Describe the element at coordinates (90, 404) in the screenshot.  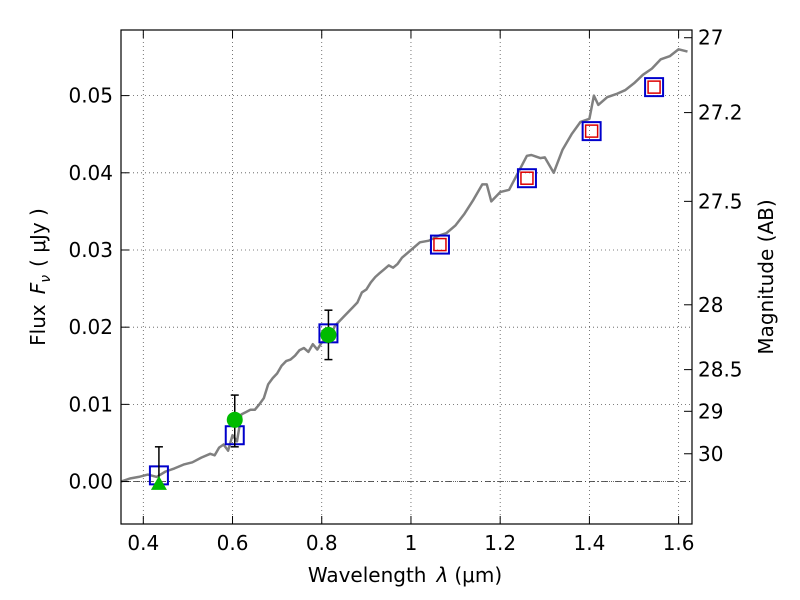
I see `y-tick-label: 0.01` at that location.